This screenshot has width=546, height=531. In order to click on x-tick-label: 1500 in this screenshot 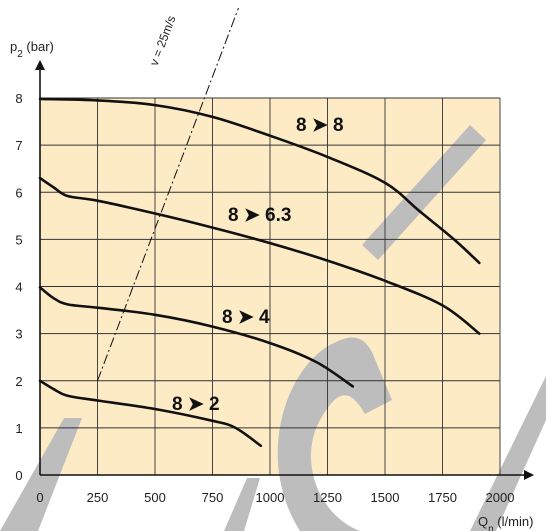, I will do `click(385, 497)`.